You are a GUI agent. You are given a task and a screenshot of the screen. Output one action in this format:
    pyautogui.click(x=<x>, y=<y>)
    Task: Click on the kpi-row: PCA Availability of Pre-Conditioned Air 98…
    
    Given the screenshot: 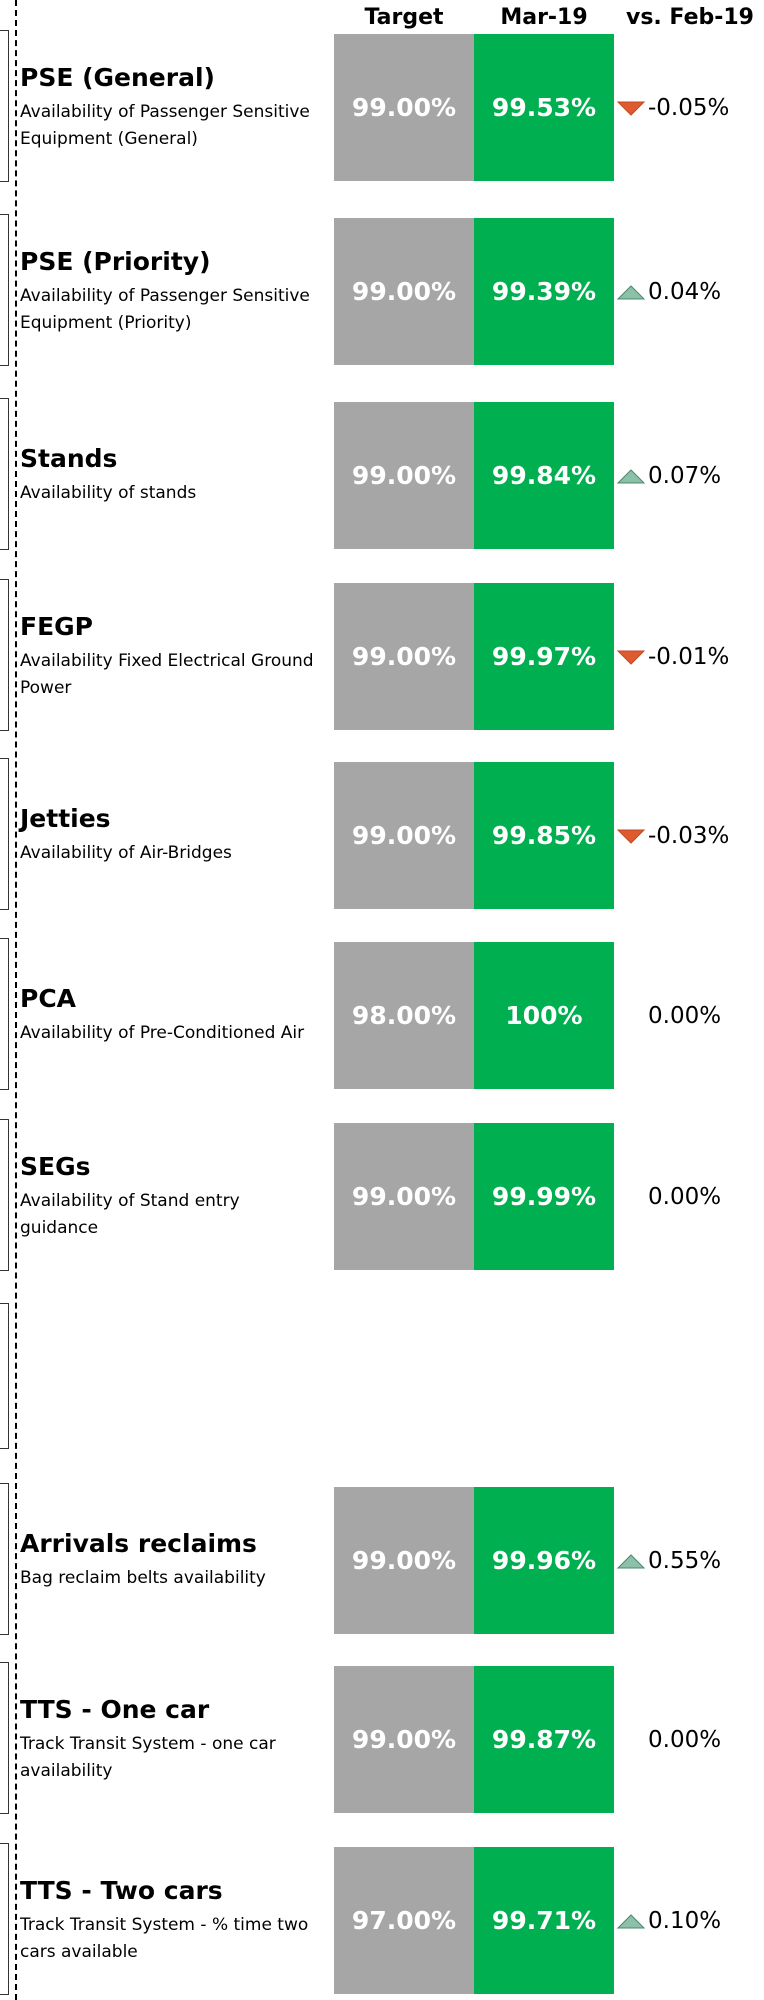 What is the action you would take?
    pyautogui.click(x=382, y=1015)
    